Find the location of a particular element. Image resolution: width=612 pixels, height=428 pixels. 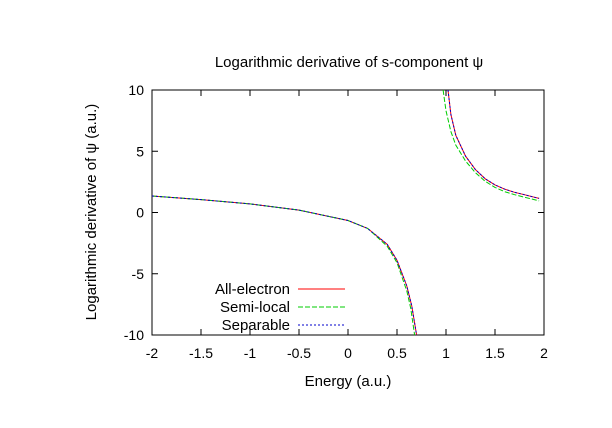

x-axis-label: Energy (a.u.) is located at coordinates (348, 381).